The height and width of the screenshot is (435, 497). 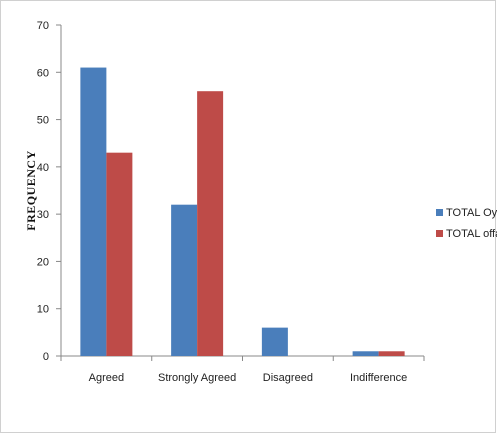 I want to click on bar-offa-agreed, so click(x=119, y=254).